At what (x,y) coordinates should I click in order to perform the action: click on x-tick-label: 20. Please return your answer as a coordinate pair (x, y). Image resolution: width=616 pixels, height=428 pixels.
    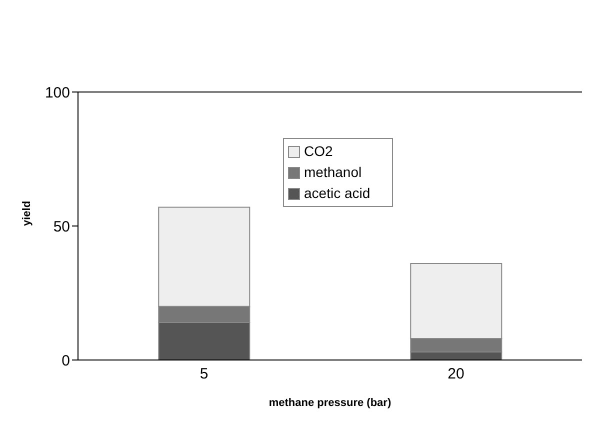
    Looking at the image, I should click on (456, 374).